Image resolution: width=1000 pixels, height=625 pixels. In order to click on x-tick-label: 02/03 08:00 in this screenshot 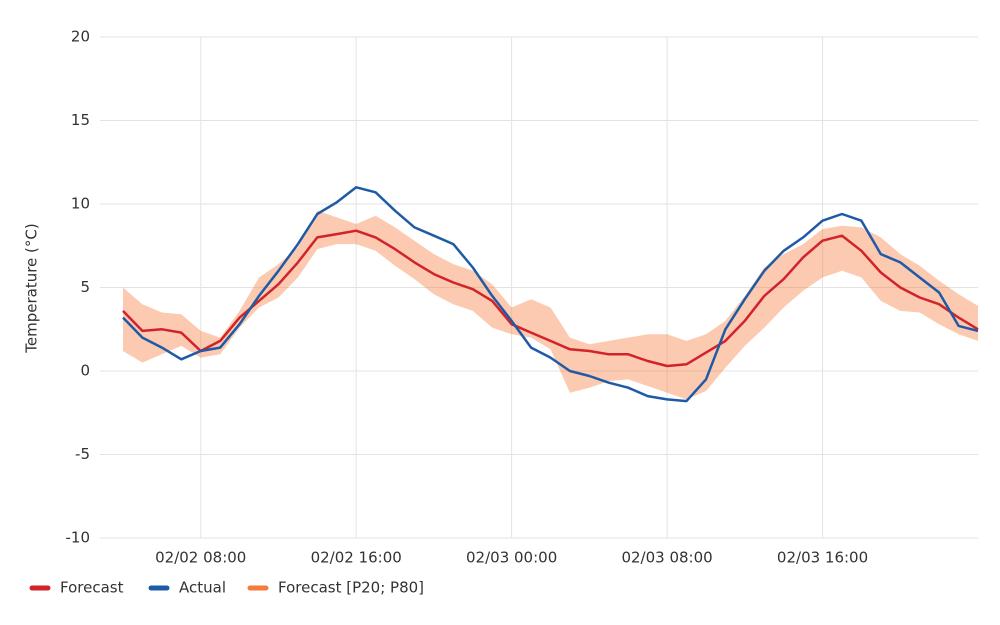, I will do `click(666, 558)`.